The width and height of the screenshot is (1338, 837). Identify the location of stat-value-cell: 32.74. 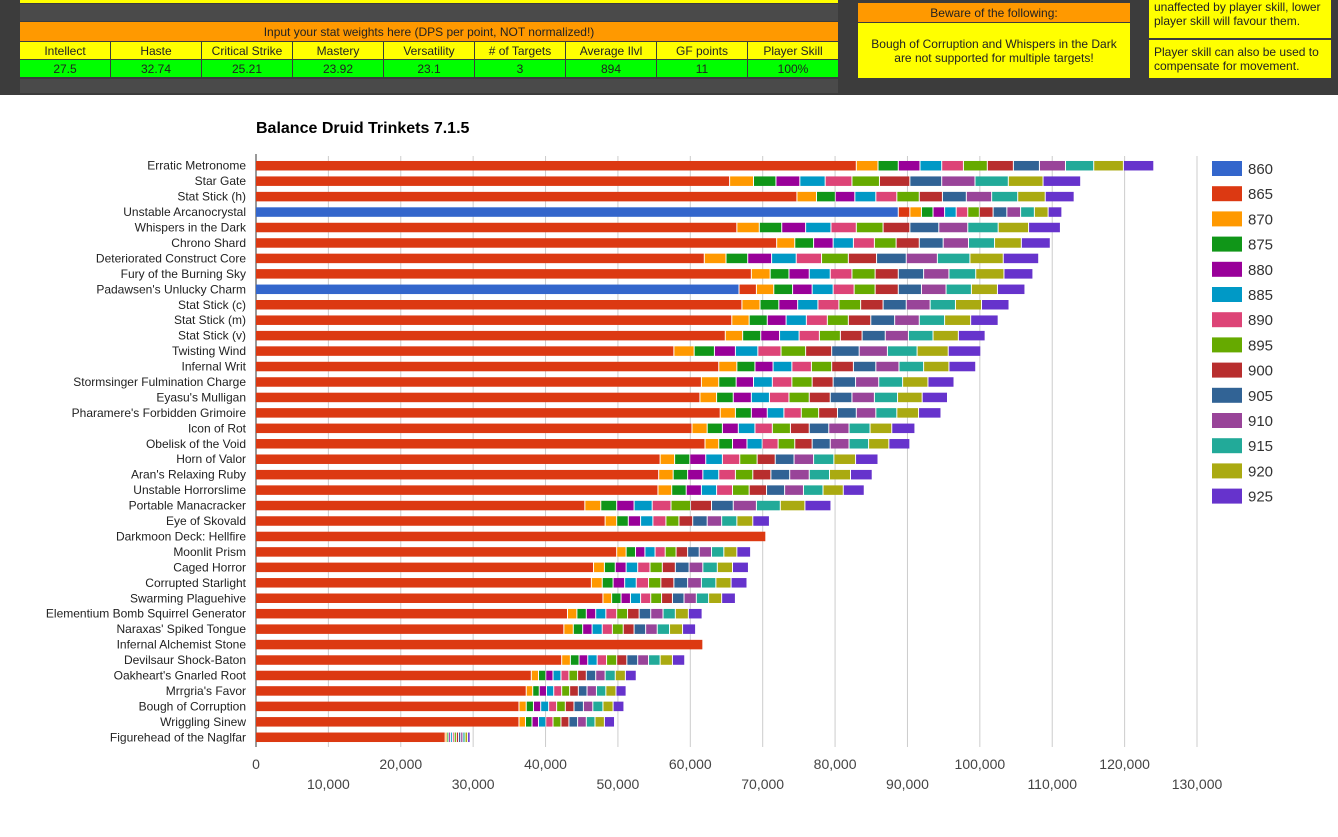
(156, 68).